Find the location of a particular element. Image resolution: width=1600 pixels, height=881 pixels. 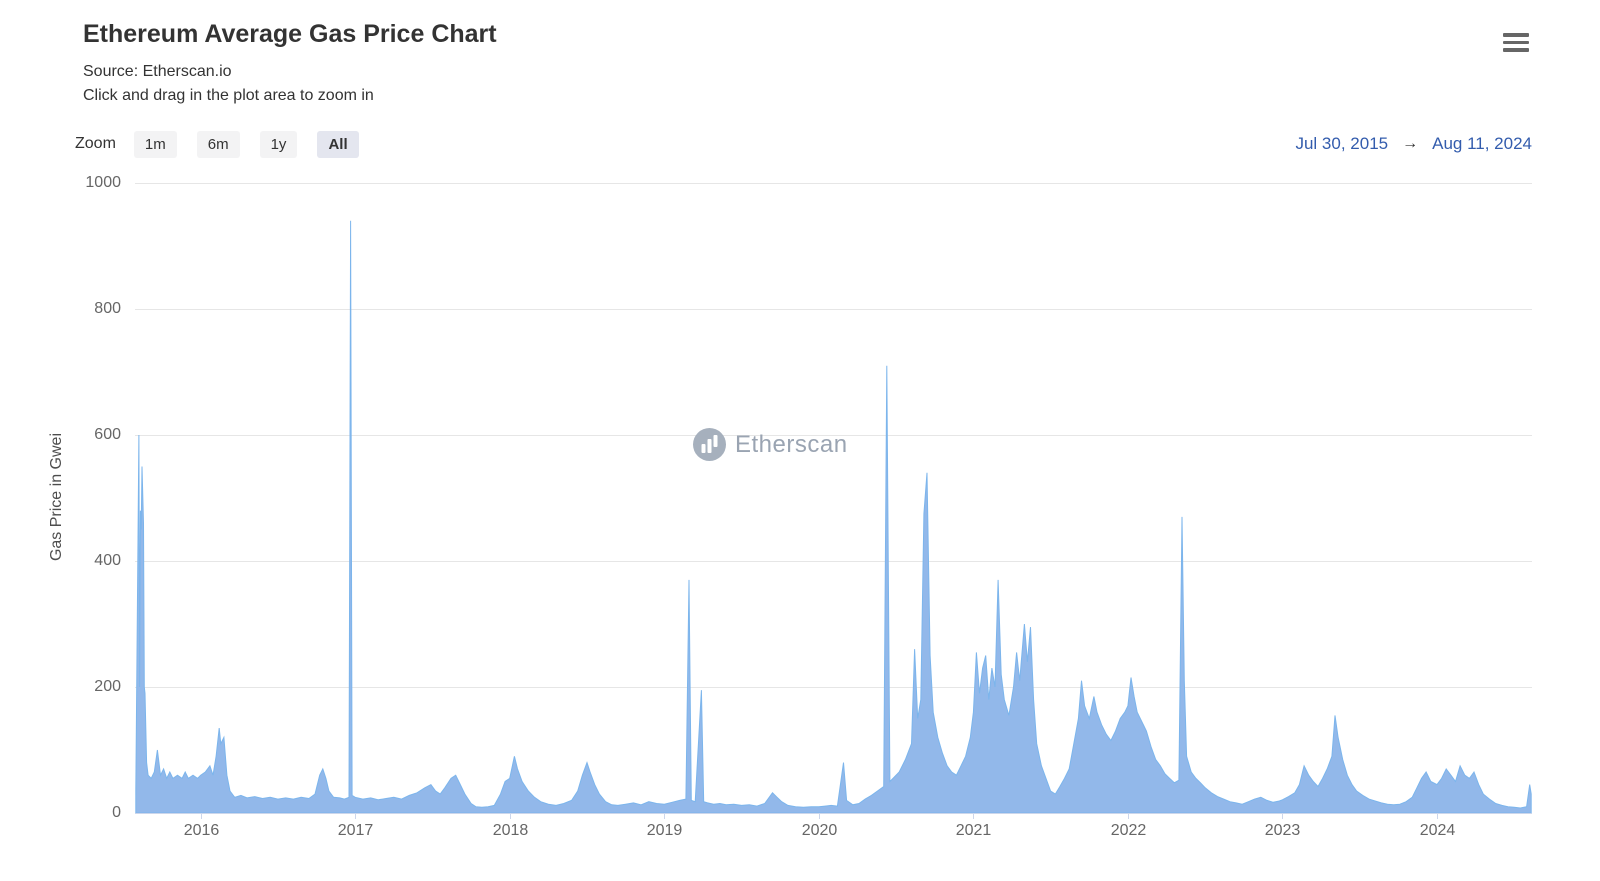

zoom-buttons: 1m 6m 1y All is located at coordinates (246, 144).